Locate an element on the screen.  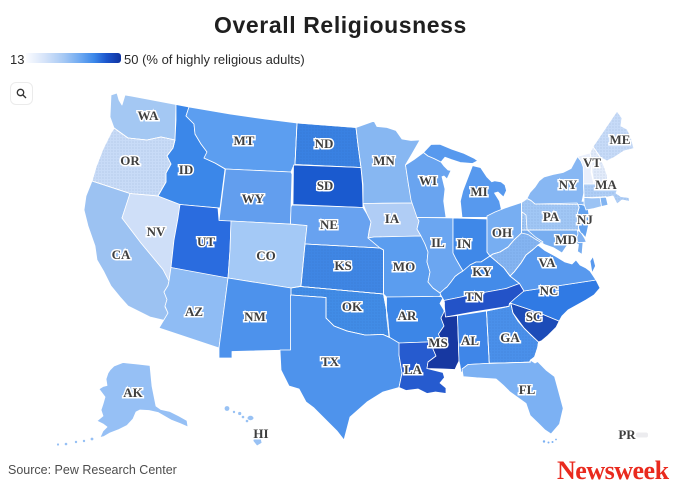
svg-text: MI is located at coordinates (478, 191).